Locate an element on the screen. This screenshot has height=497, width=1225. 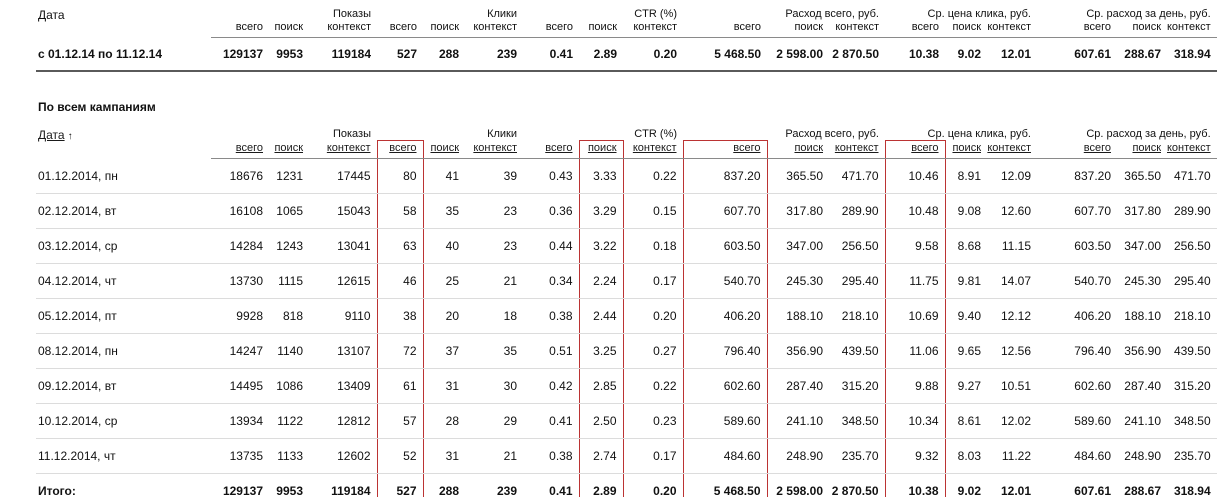
stat-cell: 58 is located at coordinates (400, 211).